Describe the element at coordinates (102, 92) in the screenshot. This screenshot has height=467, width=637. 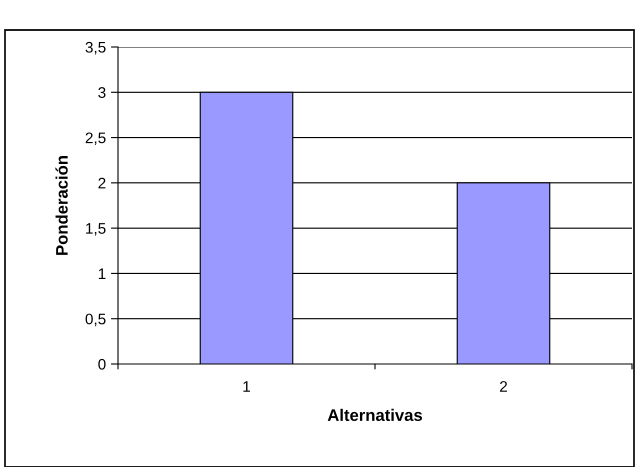
I see `y-tick-label: 3` at that location.